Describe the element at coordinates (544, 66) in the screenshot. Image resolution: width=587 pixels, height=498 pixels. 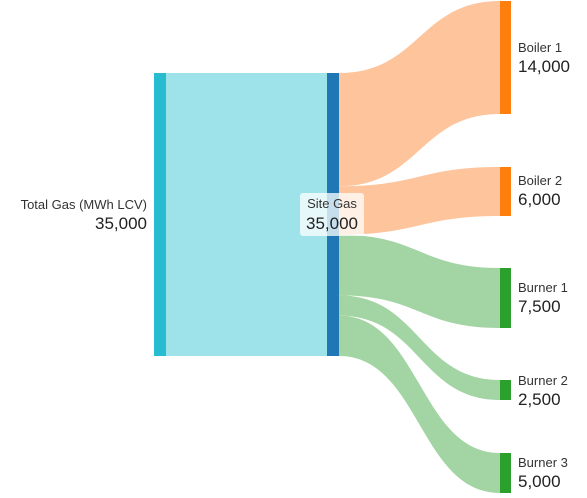
I see `node-label-boiler1-value: 14,000` at that location.